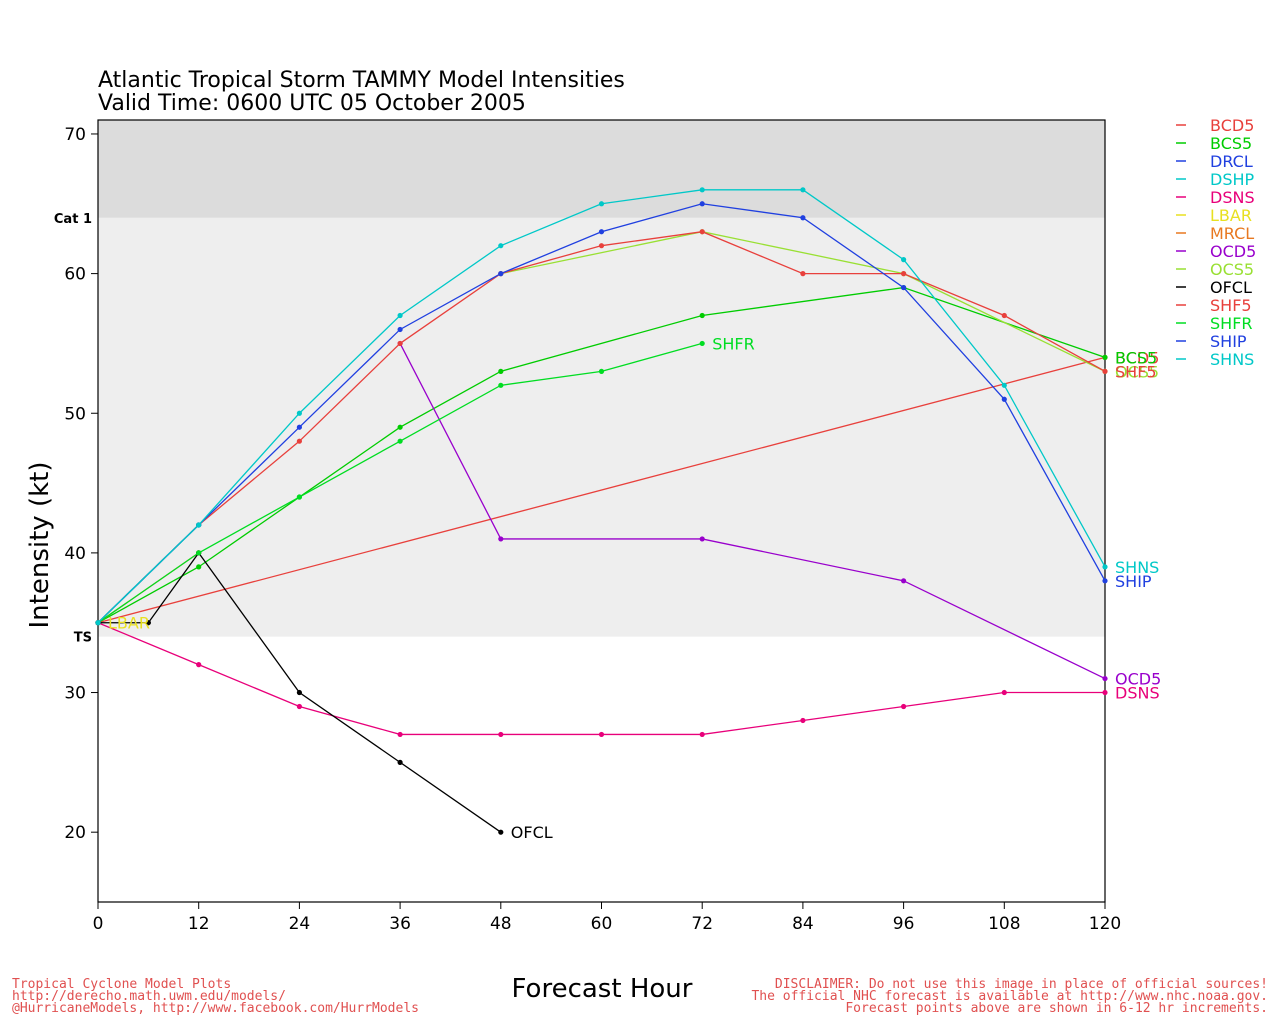 The height and width of the screenshot is (1024, 1280). What do you see at coordinates (1232, 269) in the screenshot?
I see `legend-entry-ocs5: OCS5` at bounding box center [1232, 269].